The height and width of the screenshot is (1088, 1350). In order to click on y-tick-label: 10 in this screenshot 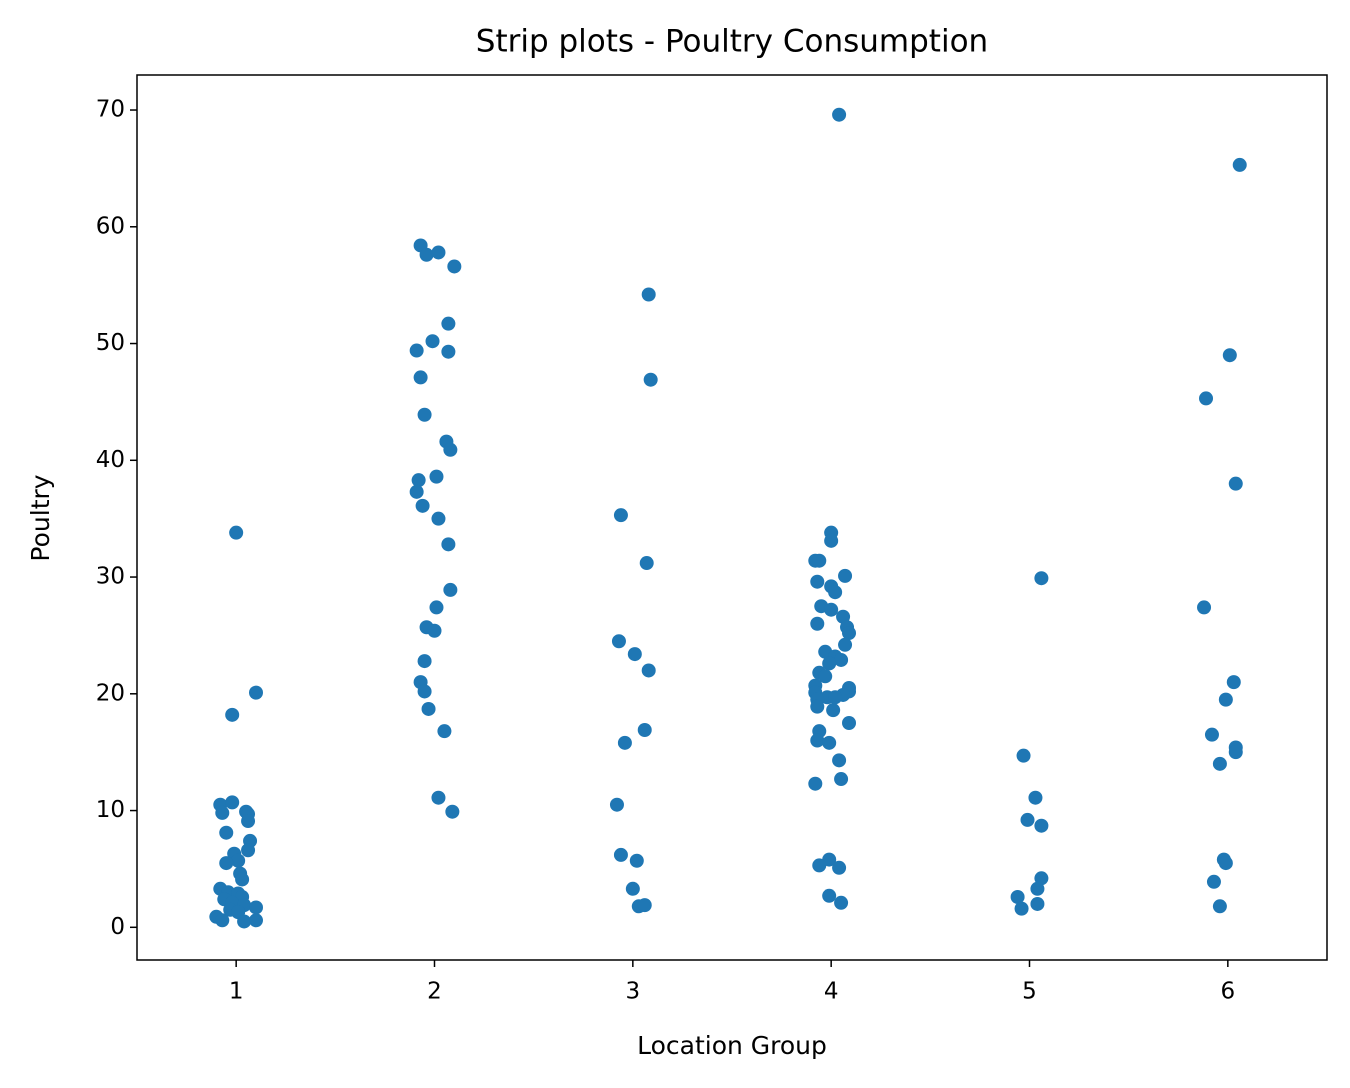, I will do `click(110, 810)`.